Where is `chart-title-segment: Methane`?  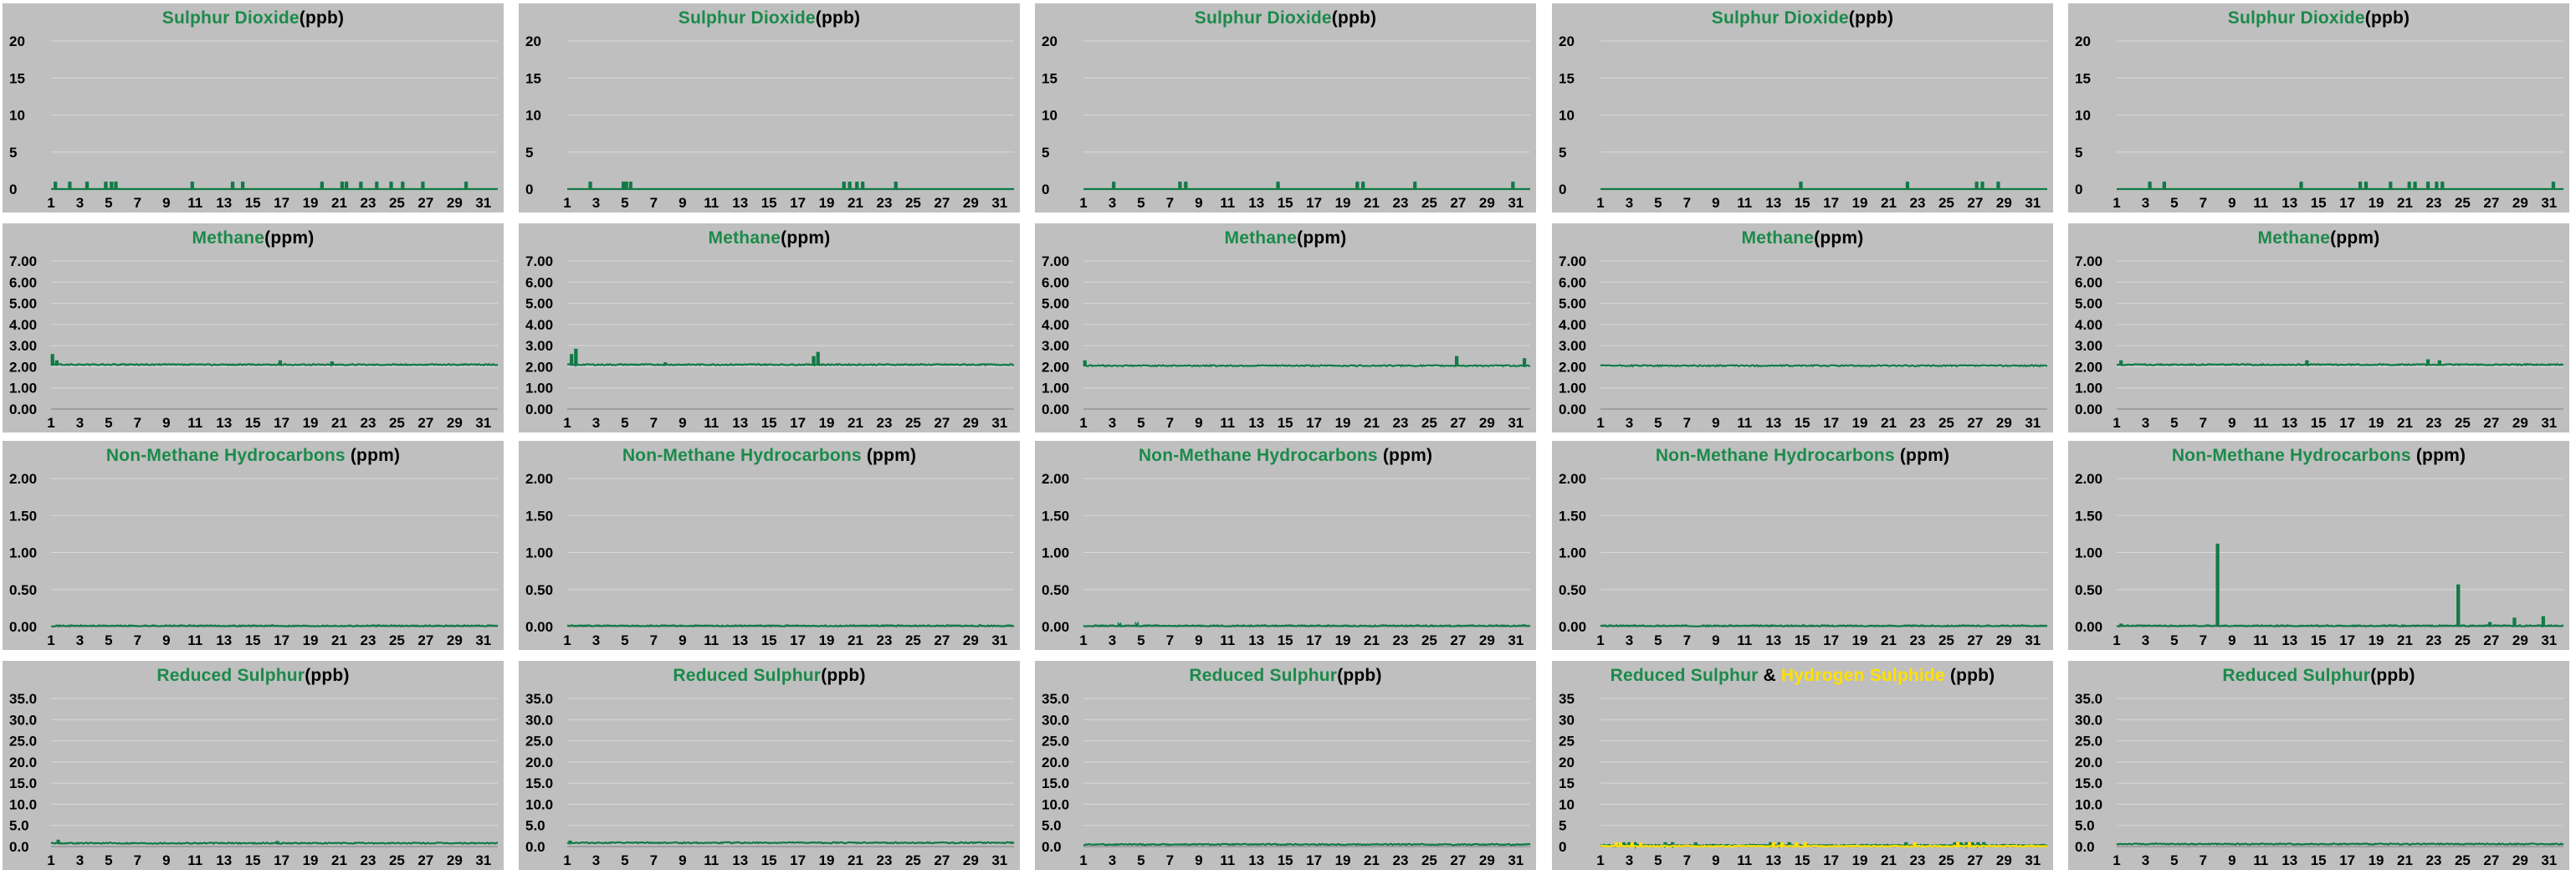 chart-title-segment: Methane is located at coordinates (1778, 238).